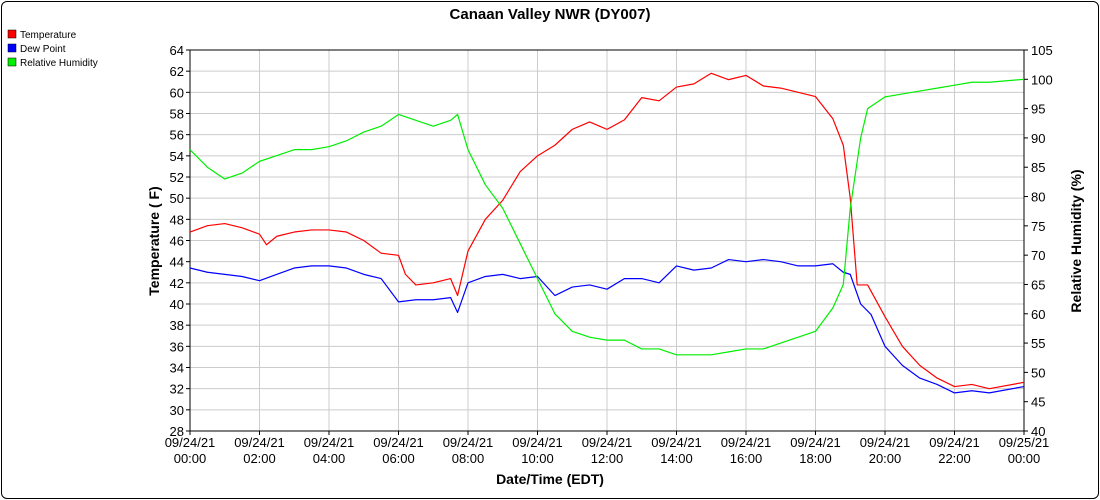 The height and width of the screenshot is (500, 1100). I want to click on legend-label: Temperature, so click(48, 35).